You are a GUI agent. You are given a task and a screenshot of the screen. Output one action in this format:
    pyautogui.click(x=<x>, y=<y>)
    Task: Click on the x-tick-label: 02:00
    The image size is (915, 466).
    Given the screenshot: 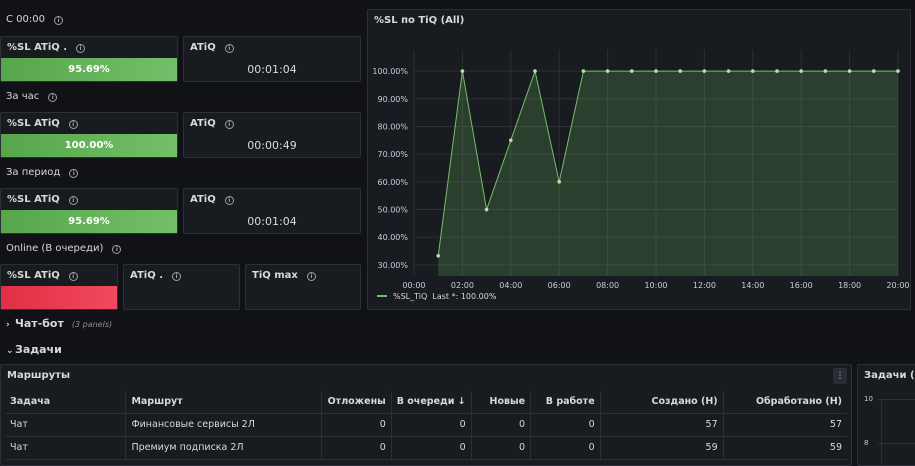 What is the action you would take?
    pyautogui.click(x=462, y=285)
    